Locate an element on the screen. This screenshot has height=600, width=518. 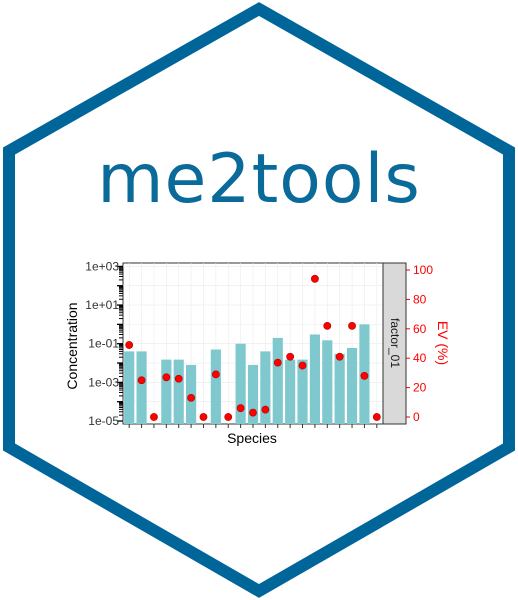
secondary-y-axis-title: EV (%) is located at coordinates (443, 343).